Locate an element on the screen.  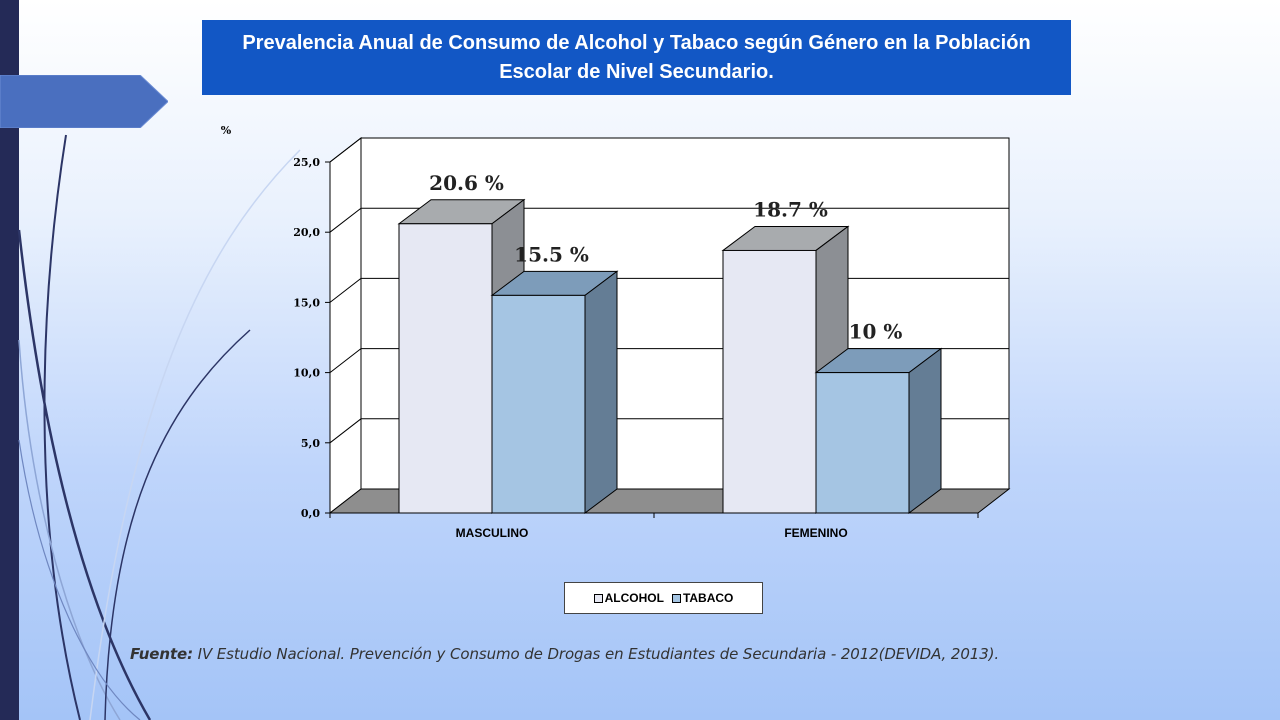
legend-label-tabaco: TABACO is located at coordinates (708, 598).